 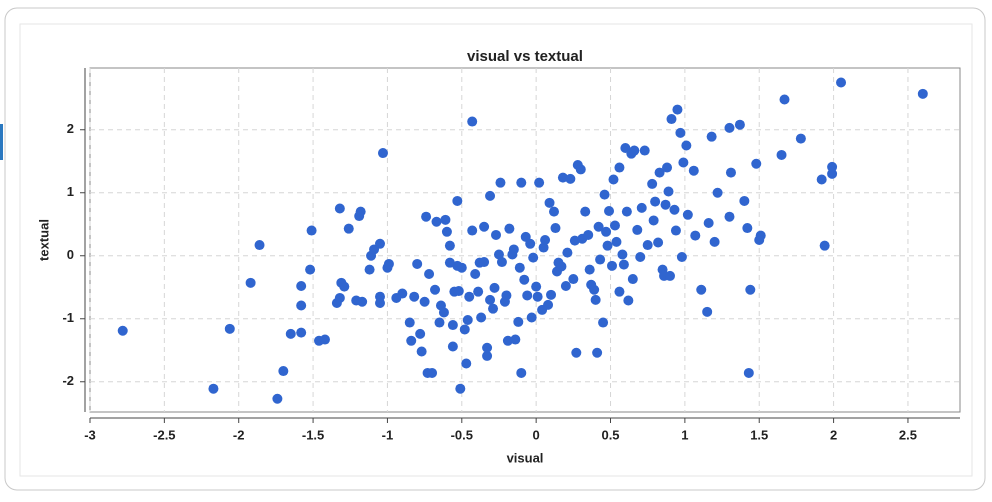 What do you see at coordinates (70, 254) in the screenshot?
I see `y-tick-label: 0` at bounding box center [70, 254].